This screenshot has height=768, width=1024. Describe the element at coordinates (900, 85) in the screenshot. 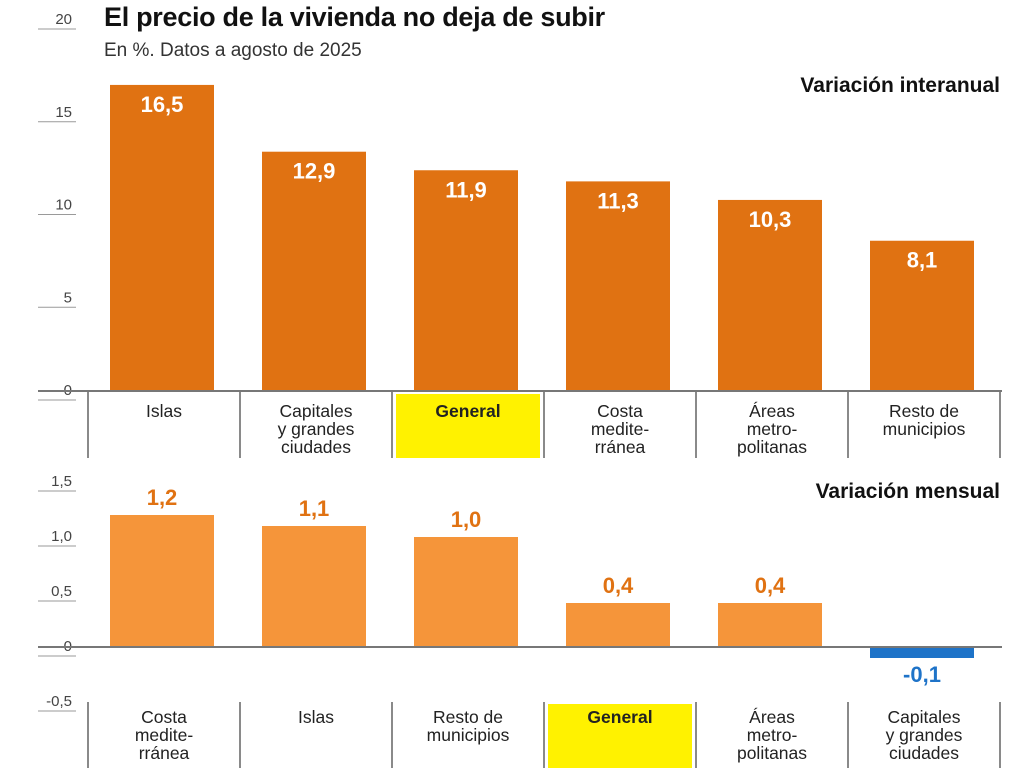

I see `panel-title: Variación interanual` at that location.